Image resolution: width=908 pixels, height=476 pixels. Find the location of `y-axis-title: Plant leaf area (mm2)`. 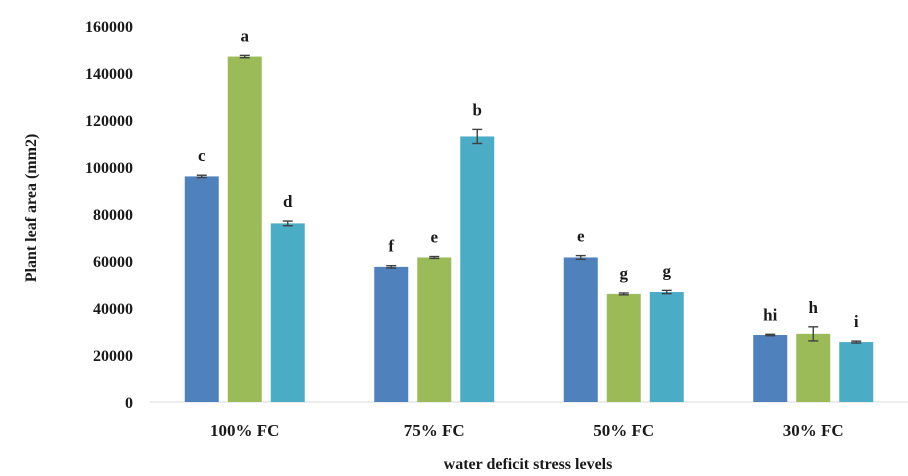

y-axis-title: Plant leaf area (mm2) is located at coordinates (31, 208).